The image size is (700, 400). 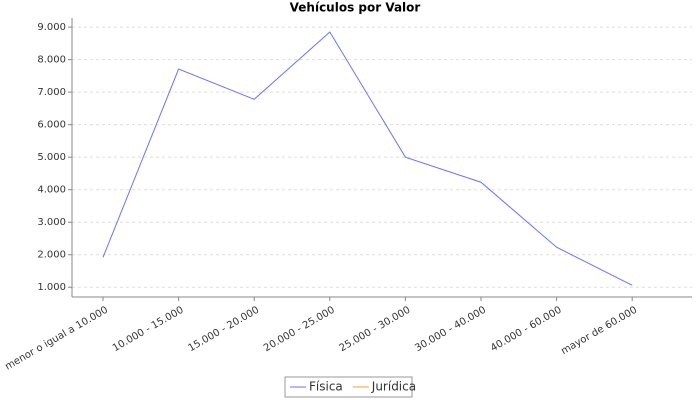 What do you see at coordinates (599, 331) in the screenshot?
I see `x-tick-label: mayor de 60.000` at bounding box center [599, 331].